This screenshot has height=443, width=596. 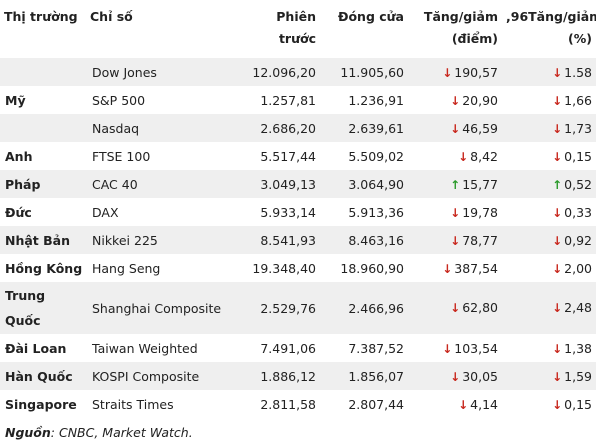 What do you see at coordinates (364, 268) in the screenshot?
I see `close-value-cell: 18.960,90` at bounding box center [364, 268].